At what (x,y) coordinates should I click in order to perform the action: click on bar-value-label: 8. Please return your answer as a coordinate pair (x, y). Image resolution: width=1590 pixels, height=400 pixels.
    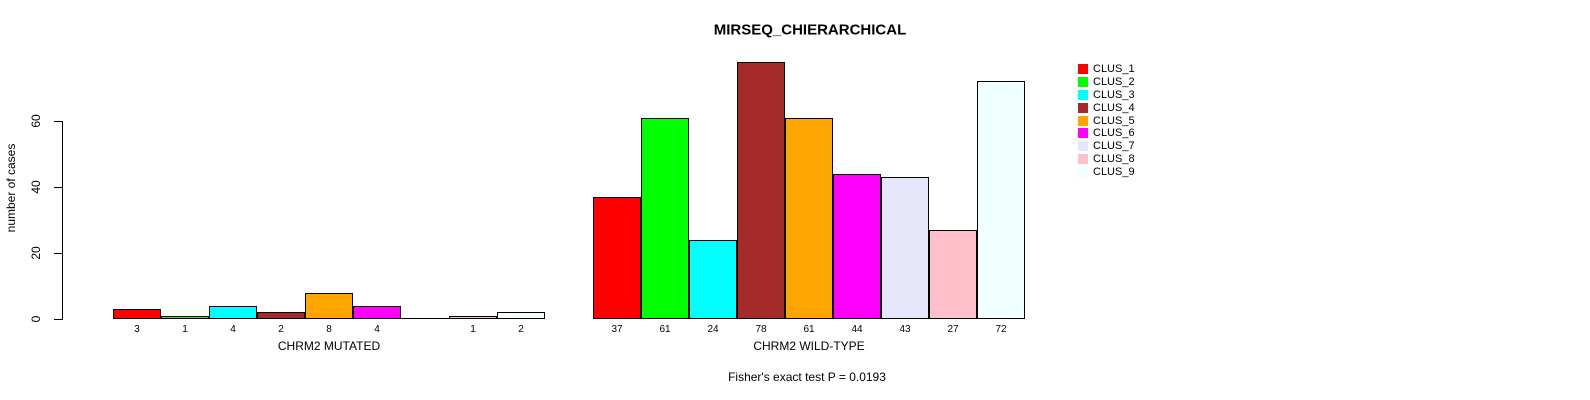
    Looking at the image, I should click on (329, 329).